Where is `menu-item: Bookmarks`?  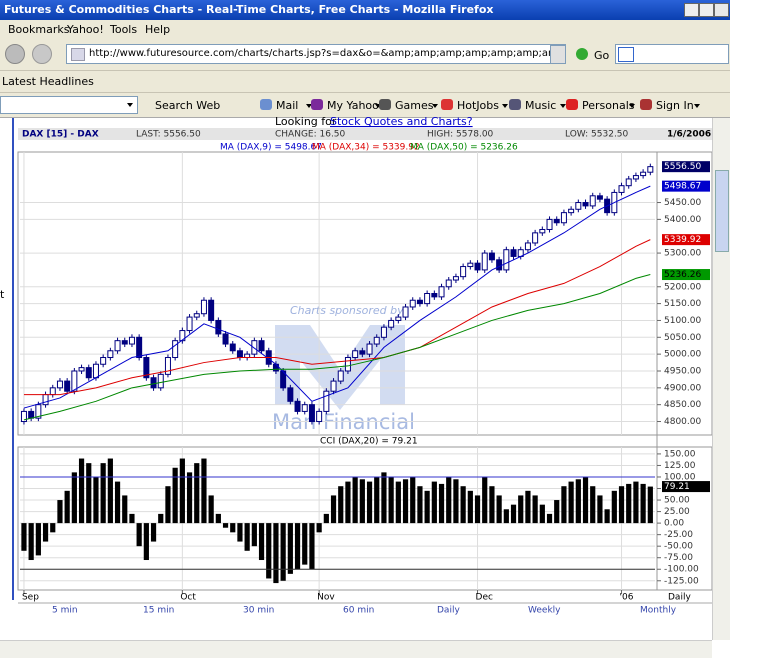 menu-item: Bookmarks is located at coordinates (39, 29).